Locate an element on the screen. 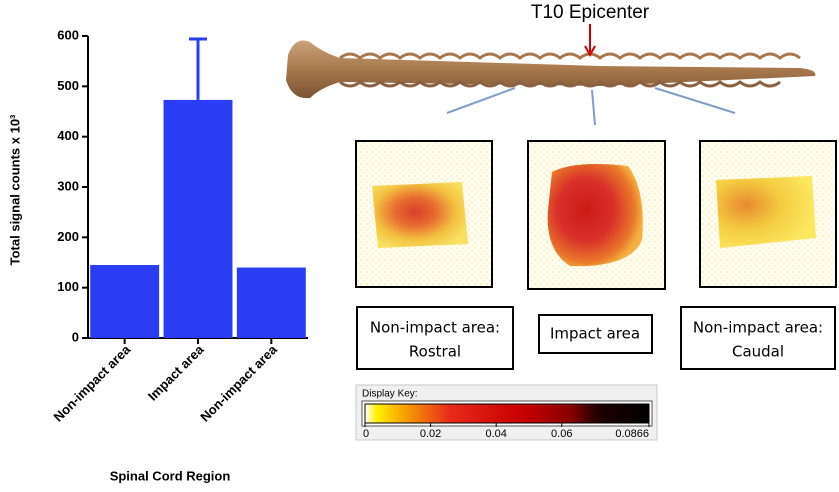  panel-label: Impact area is located at coordinates (595, 334).